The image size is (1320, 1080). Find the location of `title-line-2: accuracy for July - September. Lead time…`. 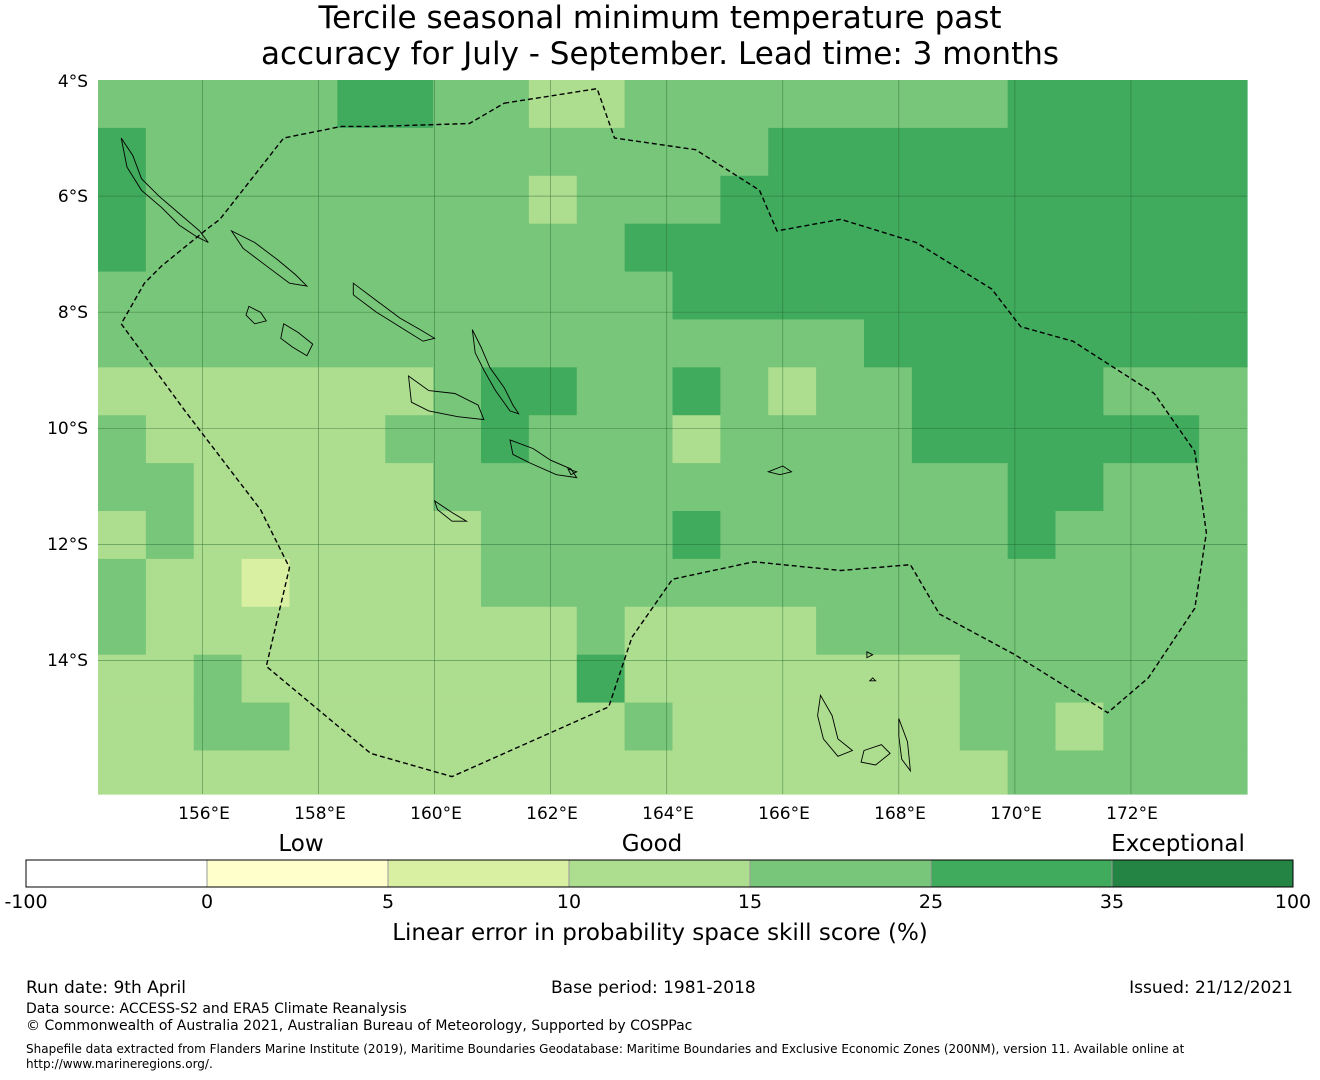

title-line-2: accuracy for July - September. Lead time… is located at coordinates (660, 54).